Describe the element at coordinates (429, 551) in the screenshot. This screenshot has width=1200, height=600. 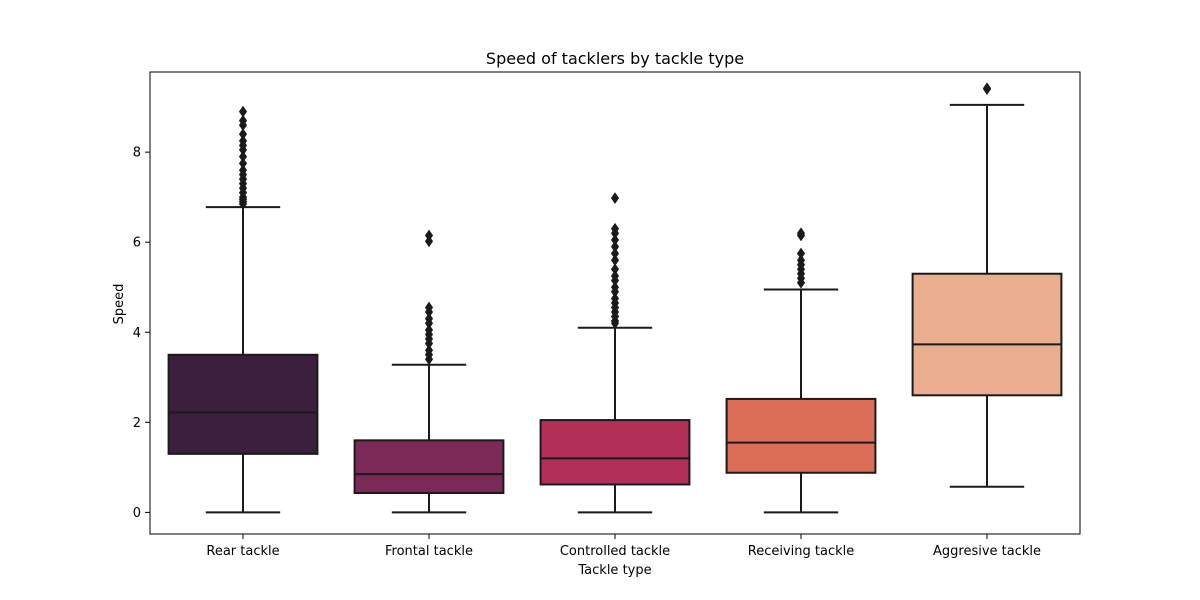
I see `x-tick-label: Frontal tackle` at that location.